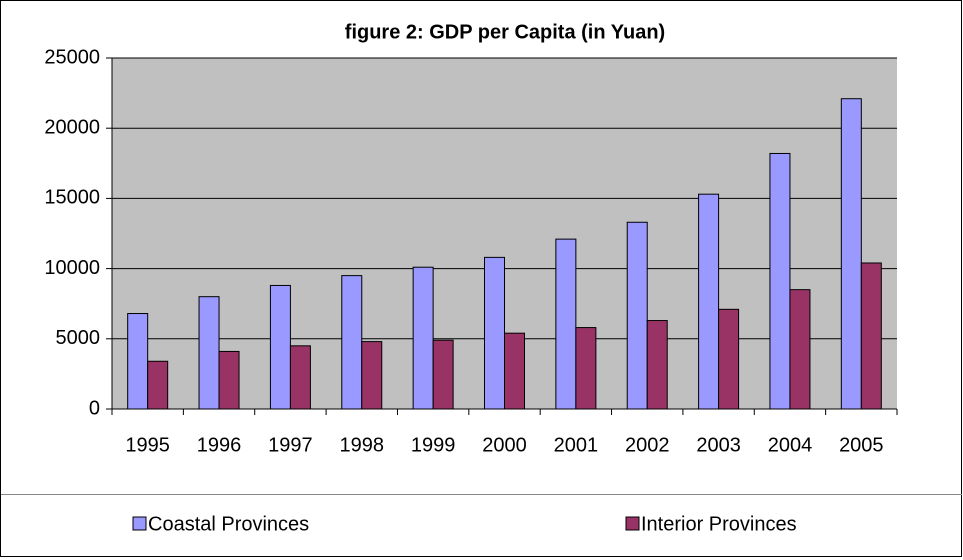 The width and height of the screenshot is (963, 560). Describe the element at coordinates (576, 445) in the screenshot. I see `x-tick-label: 2001` at that location.